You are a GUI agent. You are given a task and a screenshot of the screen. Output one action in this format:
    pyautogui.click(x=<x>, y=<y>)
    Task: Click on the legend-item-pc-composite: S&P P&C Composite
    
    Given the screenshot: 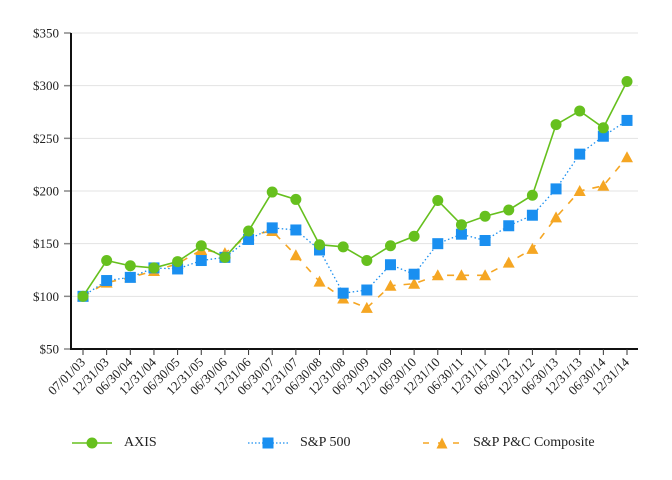 What is the action you would take?
    pyautogui.click(x=508, y=443)
    